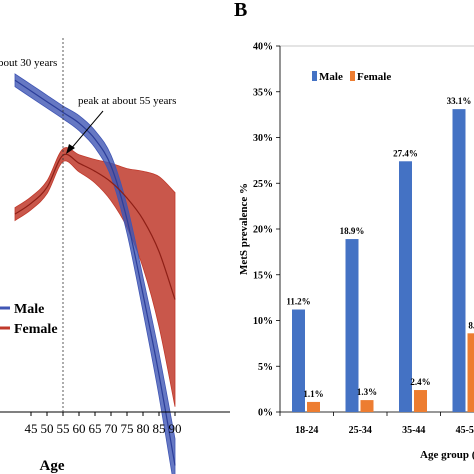  What do you see at coordinates (263, 47) in the screenshot?
I see `y-tick-label-40: 40%` at bounding box center [263, 47].